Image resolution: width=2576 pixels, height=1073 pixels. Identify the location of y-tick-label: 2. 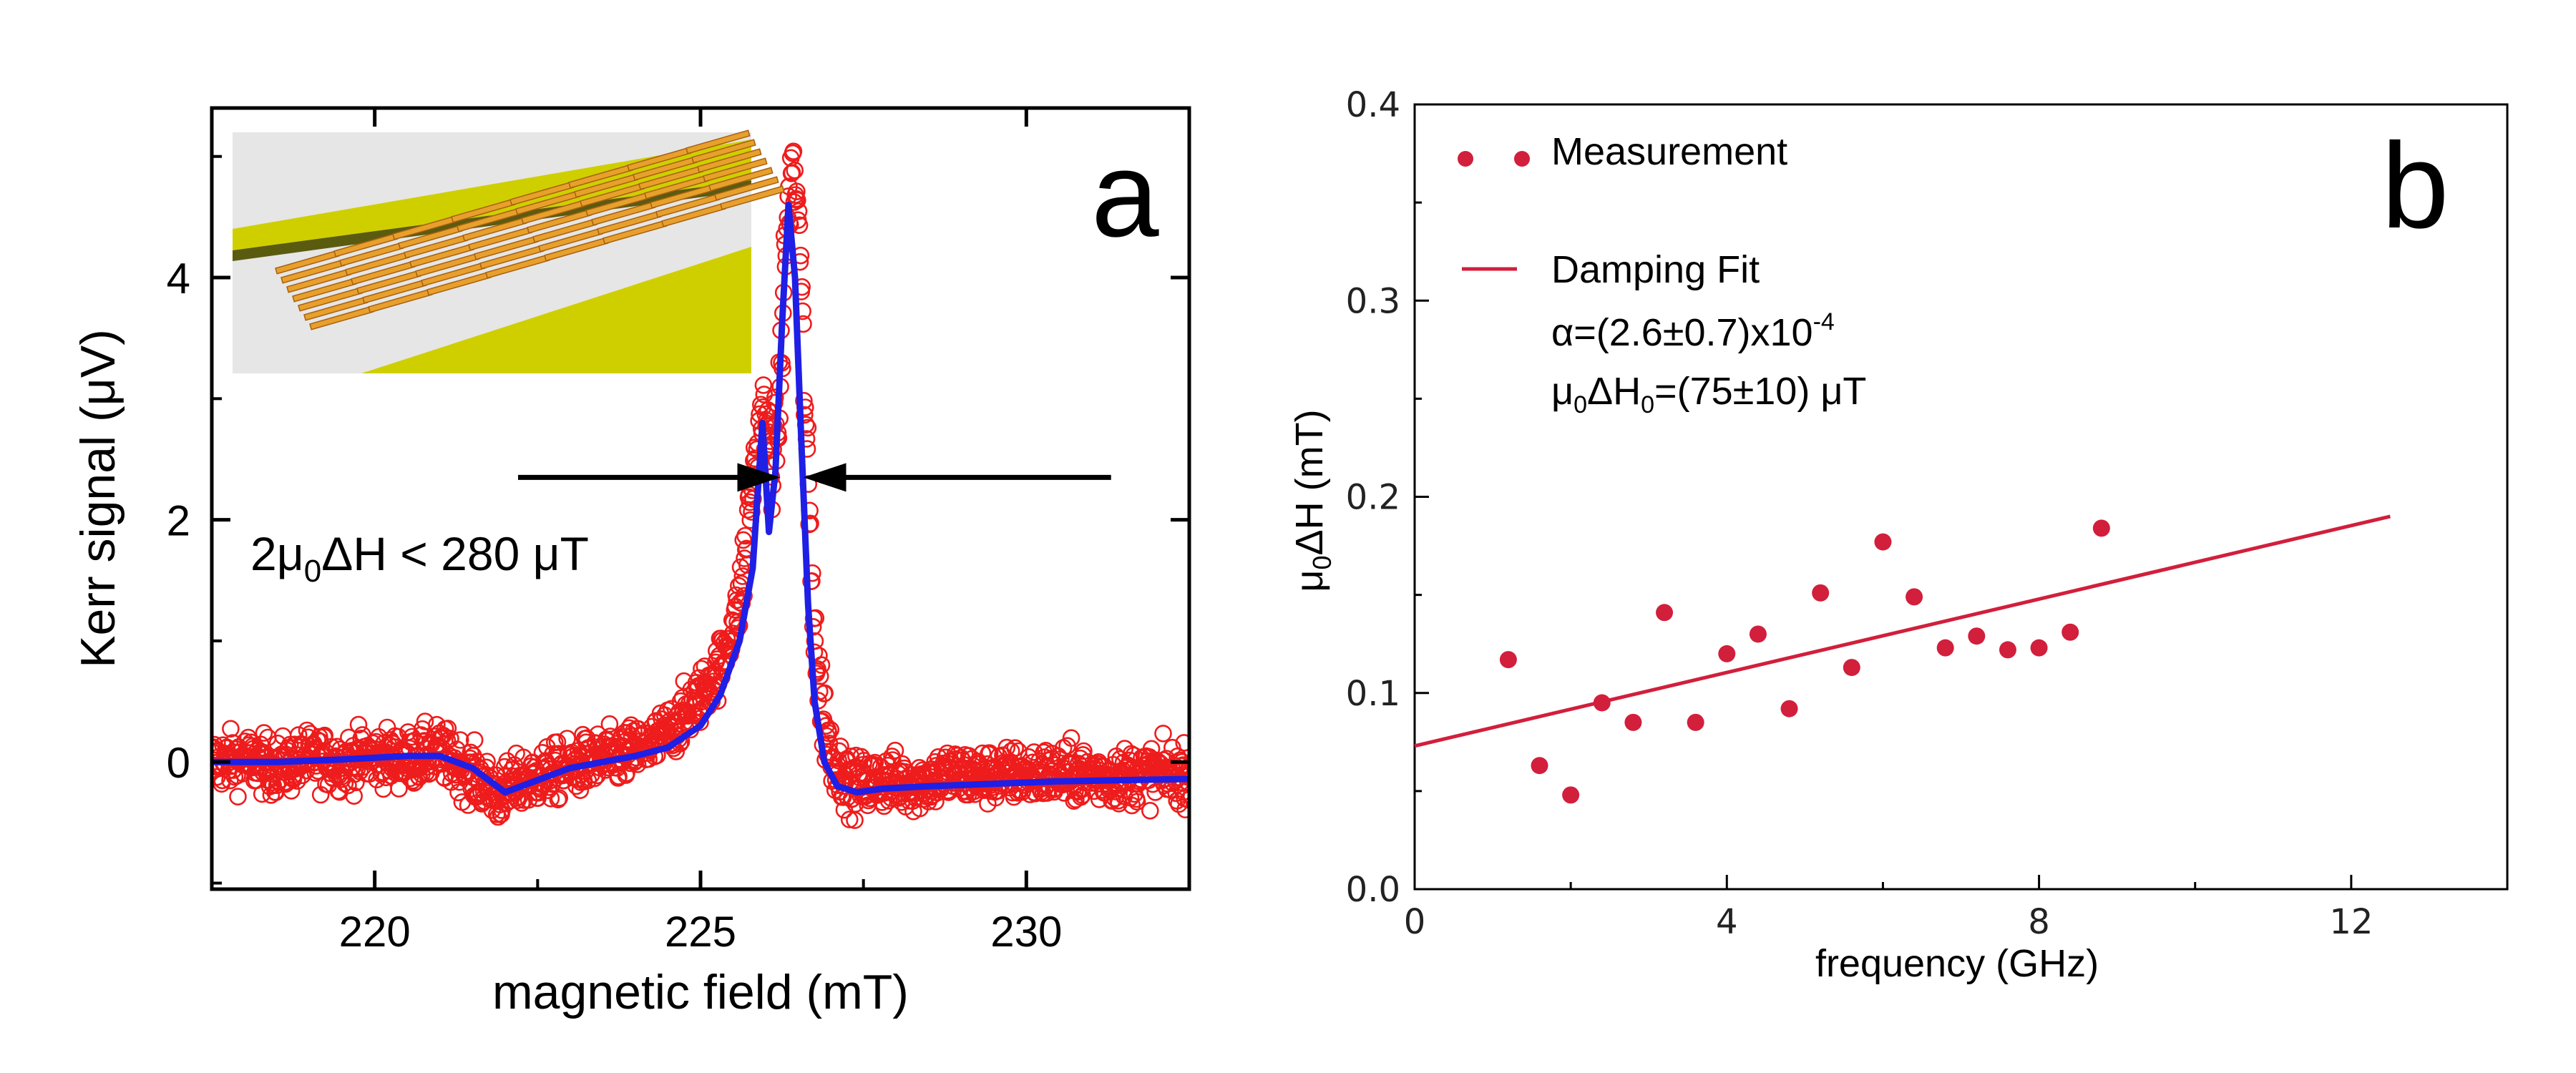
(178, 521).